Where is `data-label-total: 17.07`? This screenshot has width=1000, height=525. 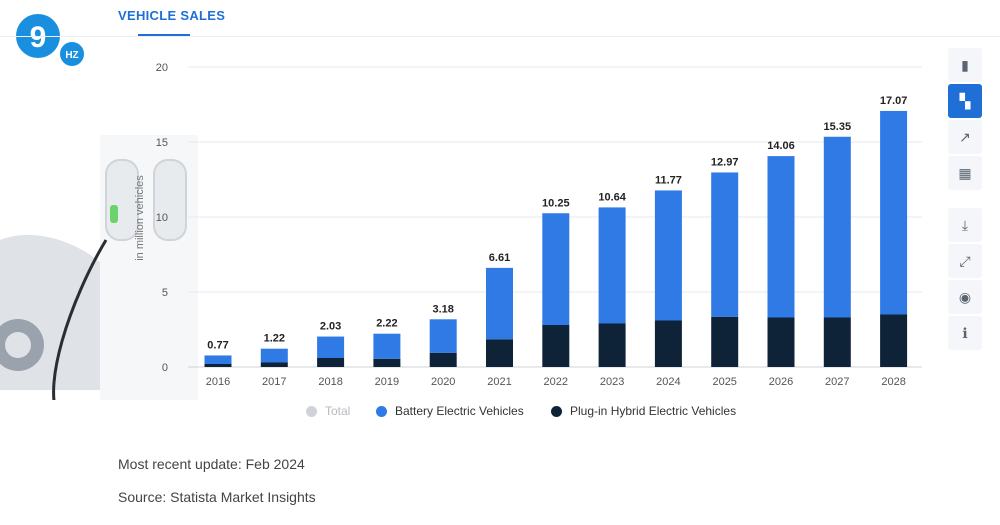 data-label-total: 17.07 is located at coordinates (894, 101).